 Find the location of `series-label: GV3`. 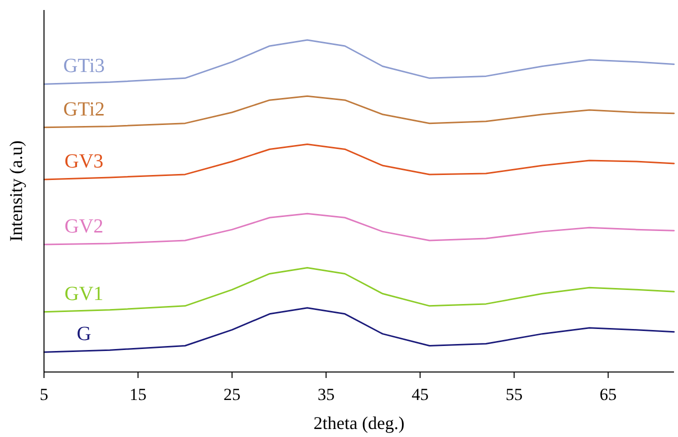

series-label: GV3 is located at coordinates (84, 161).